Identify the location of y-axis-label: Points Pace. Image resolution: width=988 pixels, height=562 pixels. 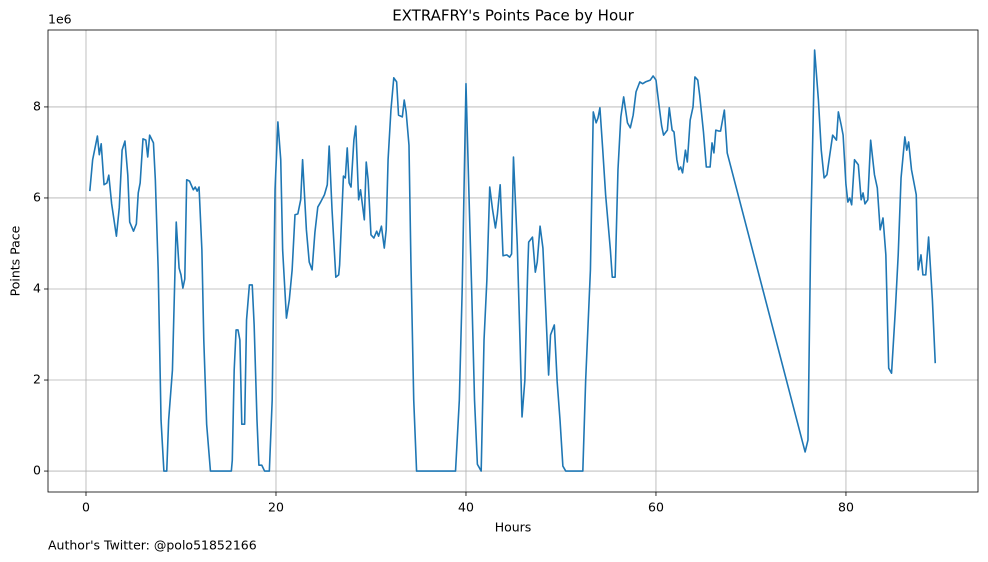
(15, 260).